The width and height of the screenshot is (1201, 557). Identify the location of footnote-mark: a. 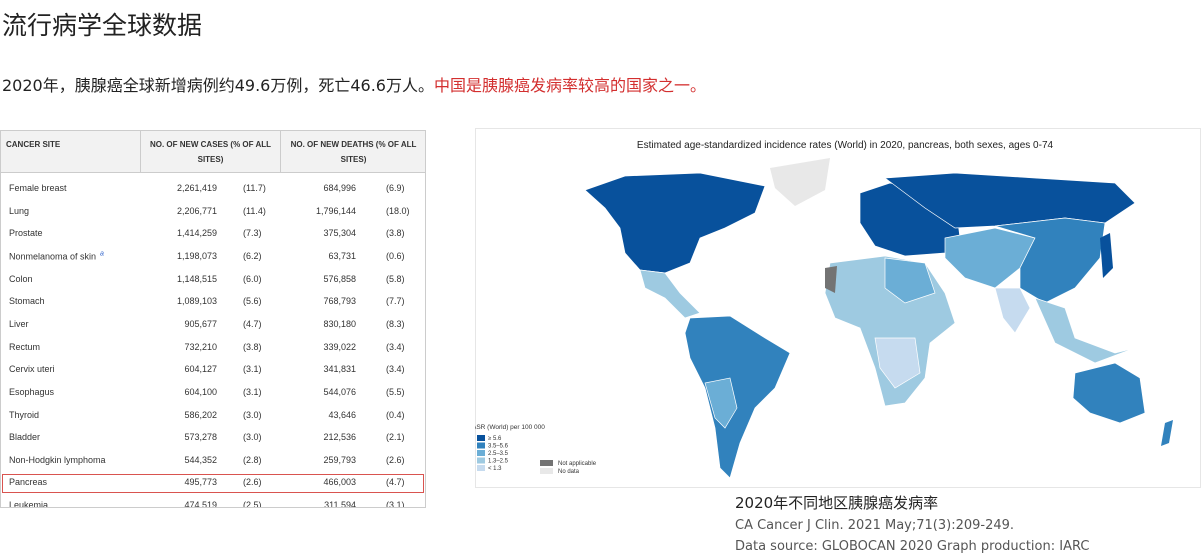
(102, 254).